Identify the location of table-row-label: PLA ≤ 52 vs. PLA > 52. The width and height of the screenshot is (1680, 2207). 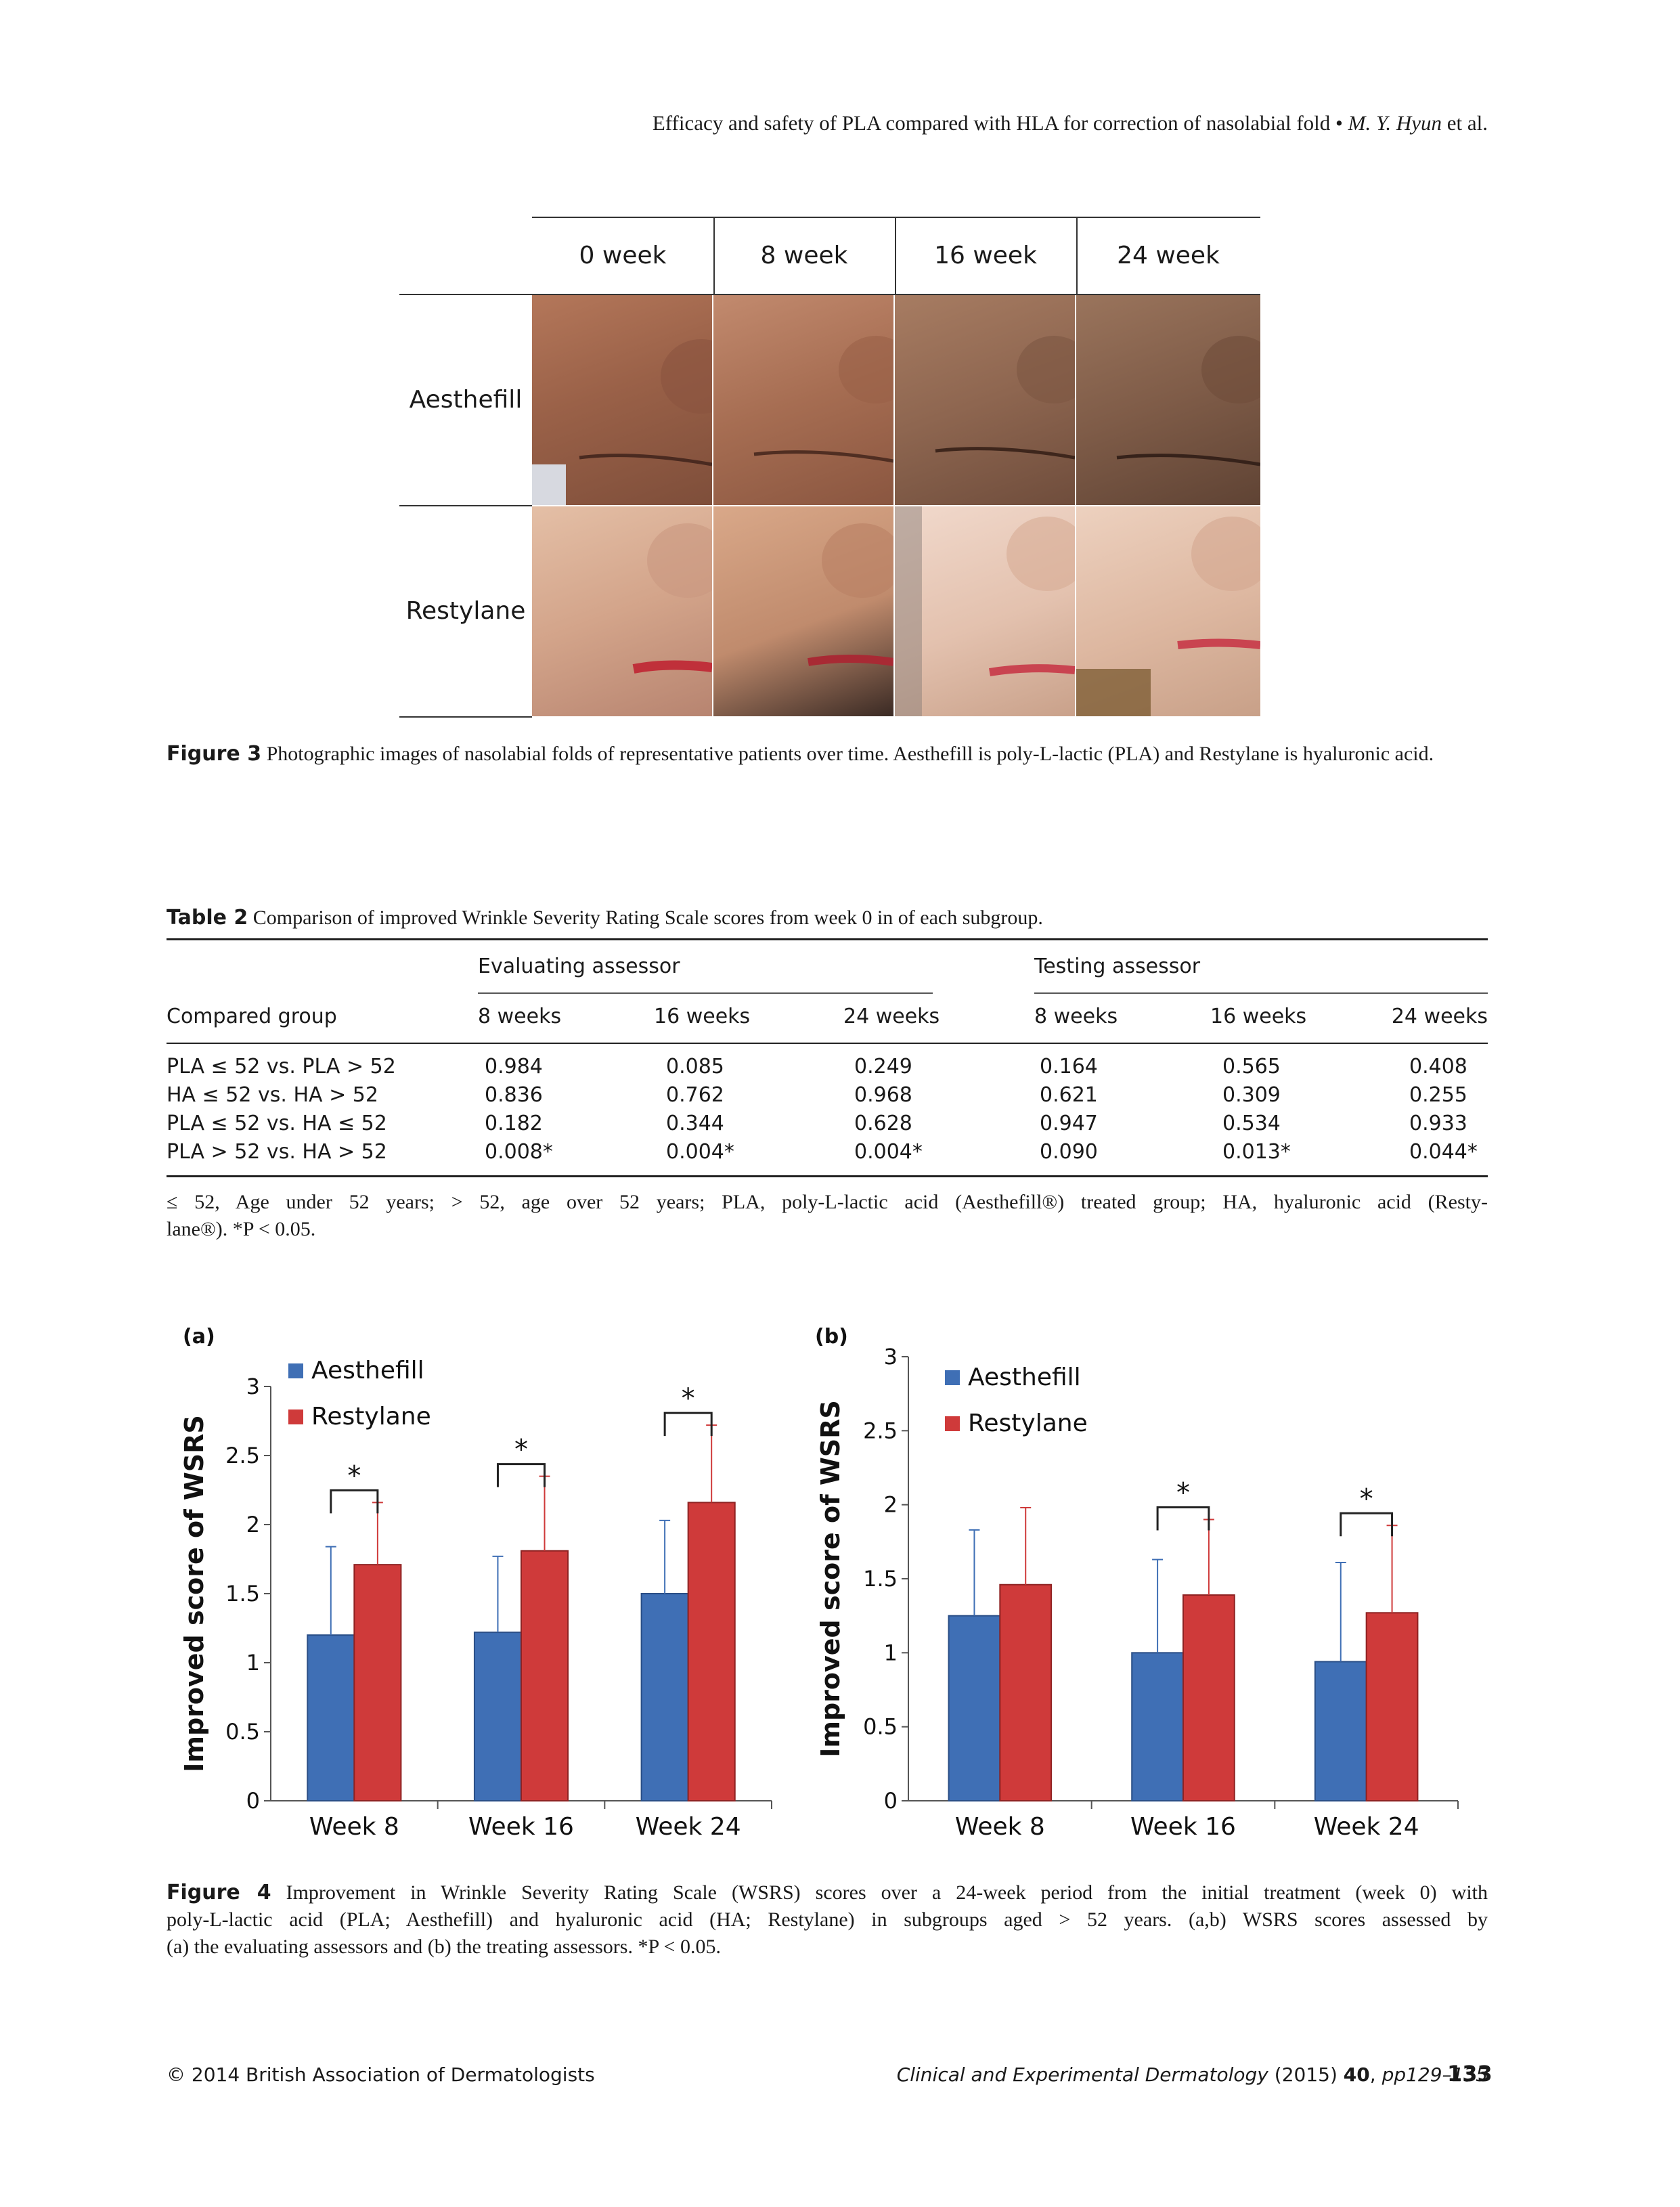
(281, 1066).